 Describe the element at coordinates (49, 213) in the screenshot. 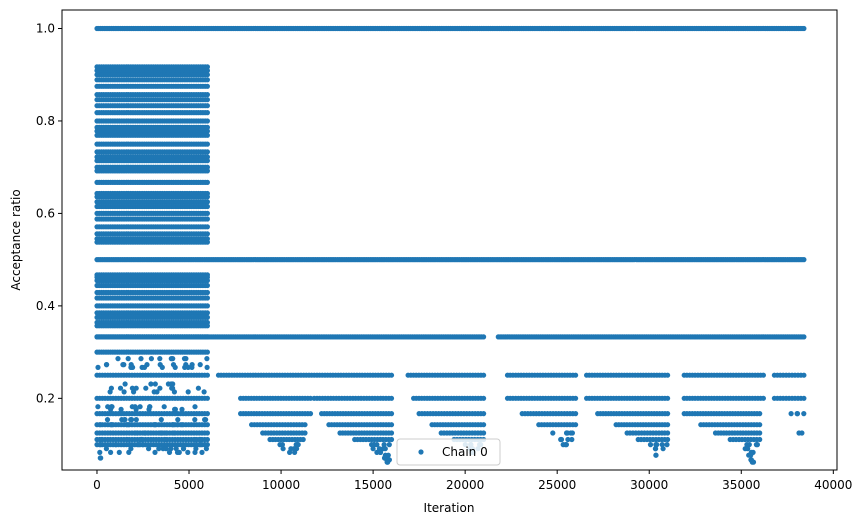

I see `y-axis: 0.20.40.60.81.0` at that location.